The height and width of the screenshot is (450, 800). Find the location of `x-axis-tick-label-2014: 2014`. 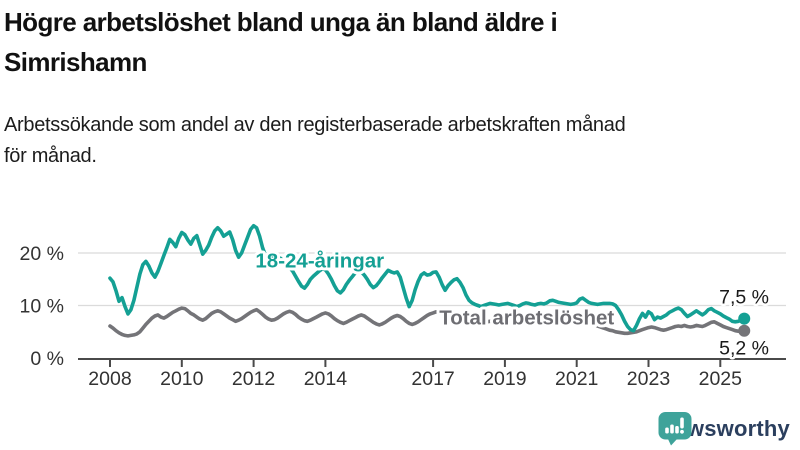

x-axis-tick-label-2014: 2014 is located at coordinates (326, 379).